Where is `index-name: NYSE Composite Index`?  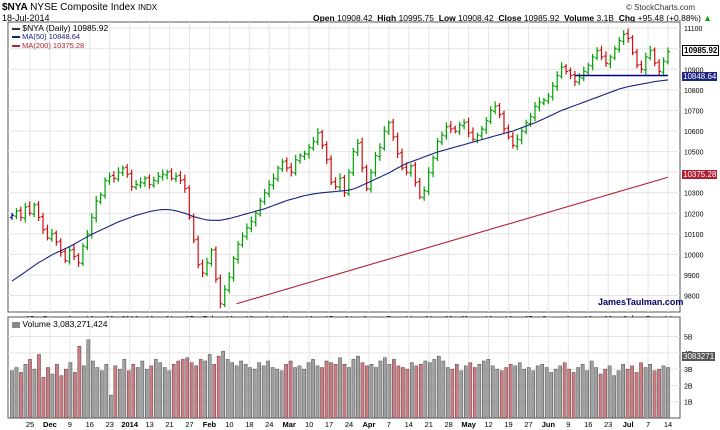 index-name: NYSE Composite Index is located at coordinates (83, 7).